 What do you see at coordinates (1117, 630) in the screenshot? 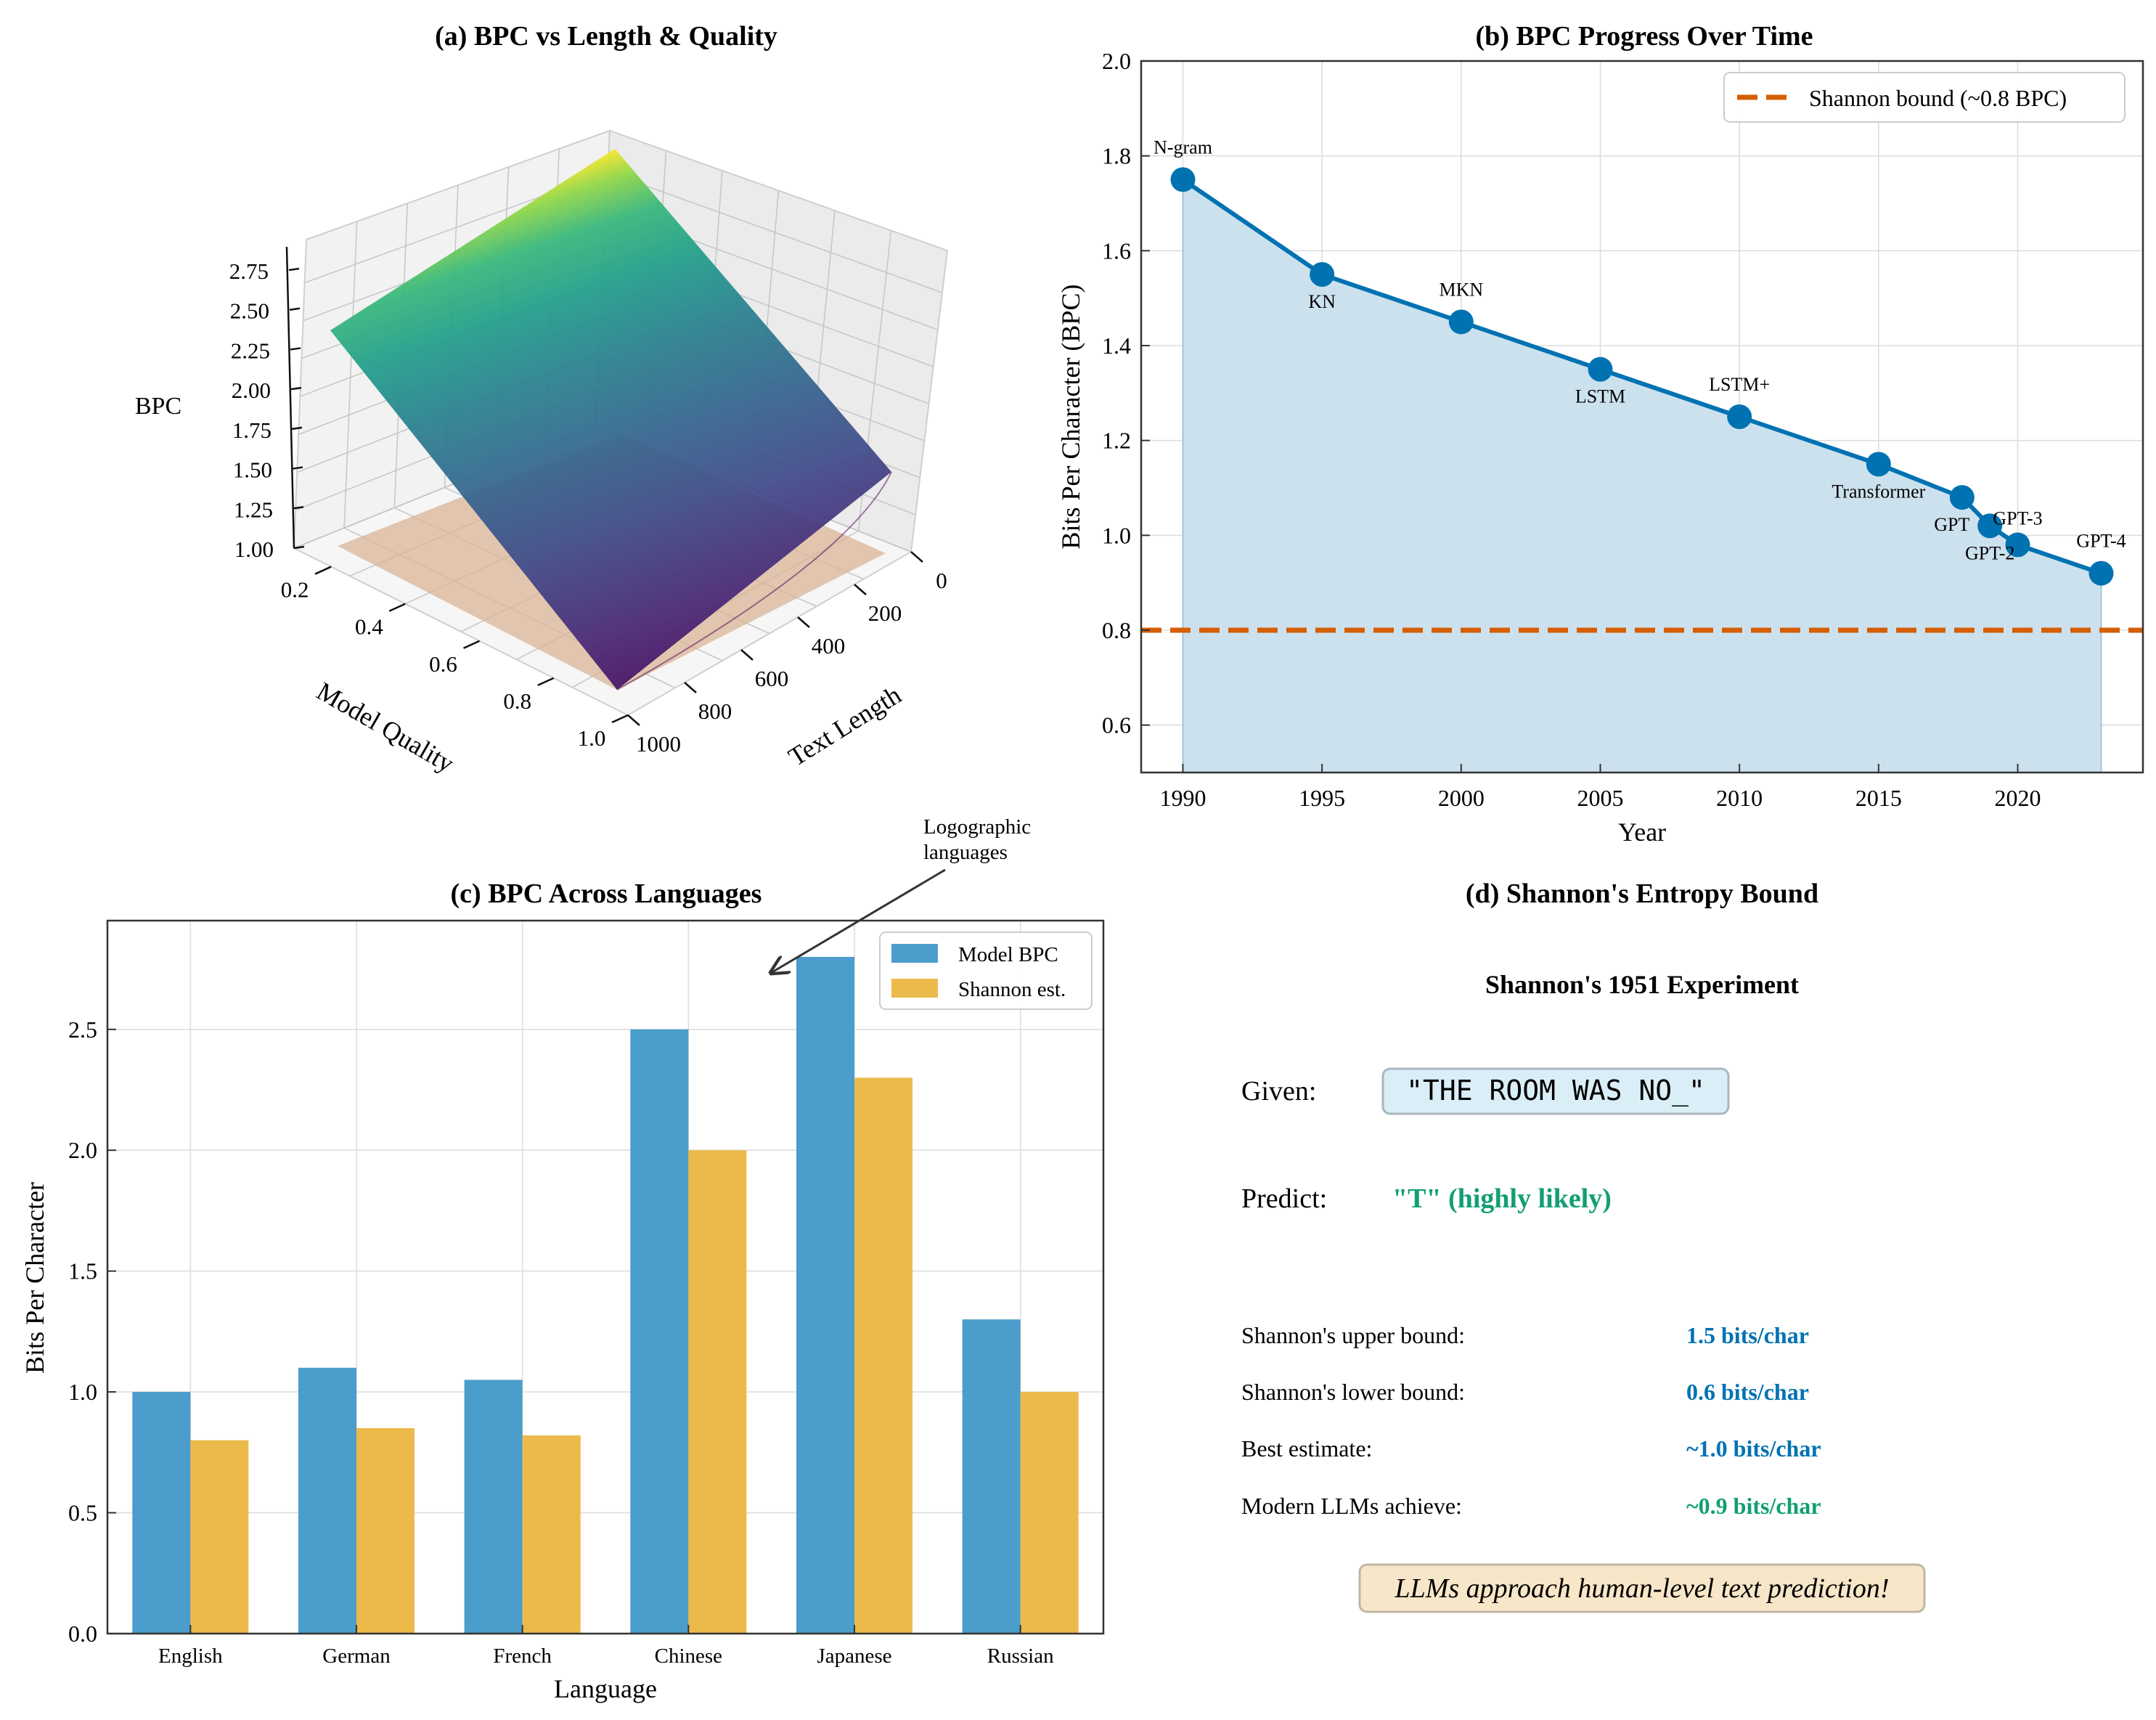
I see `b-tick-label-y: 0.8` at bounding box center [1117, 630].